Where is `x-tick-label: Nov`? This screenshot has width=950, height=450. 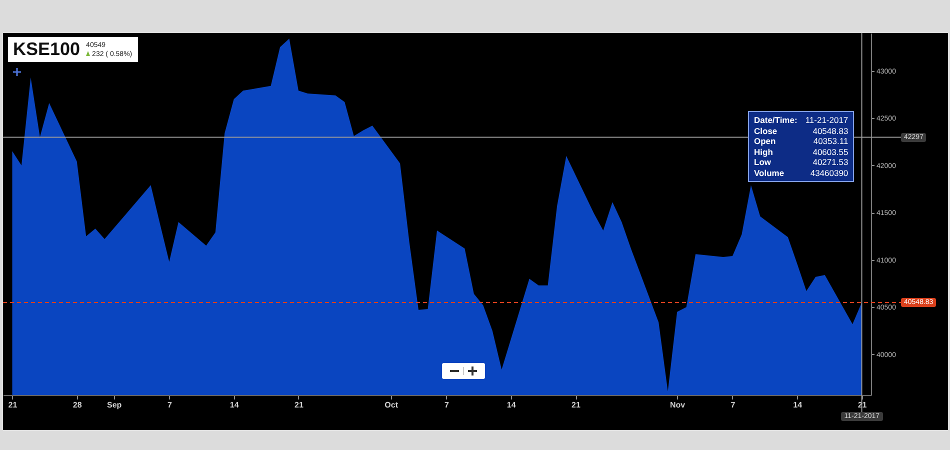
x-tick-label: Nov is located at coordinates (678, 405).